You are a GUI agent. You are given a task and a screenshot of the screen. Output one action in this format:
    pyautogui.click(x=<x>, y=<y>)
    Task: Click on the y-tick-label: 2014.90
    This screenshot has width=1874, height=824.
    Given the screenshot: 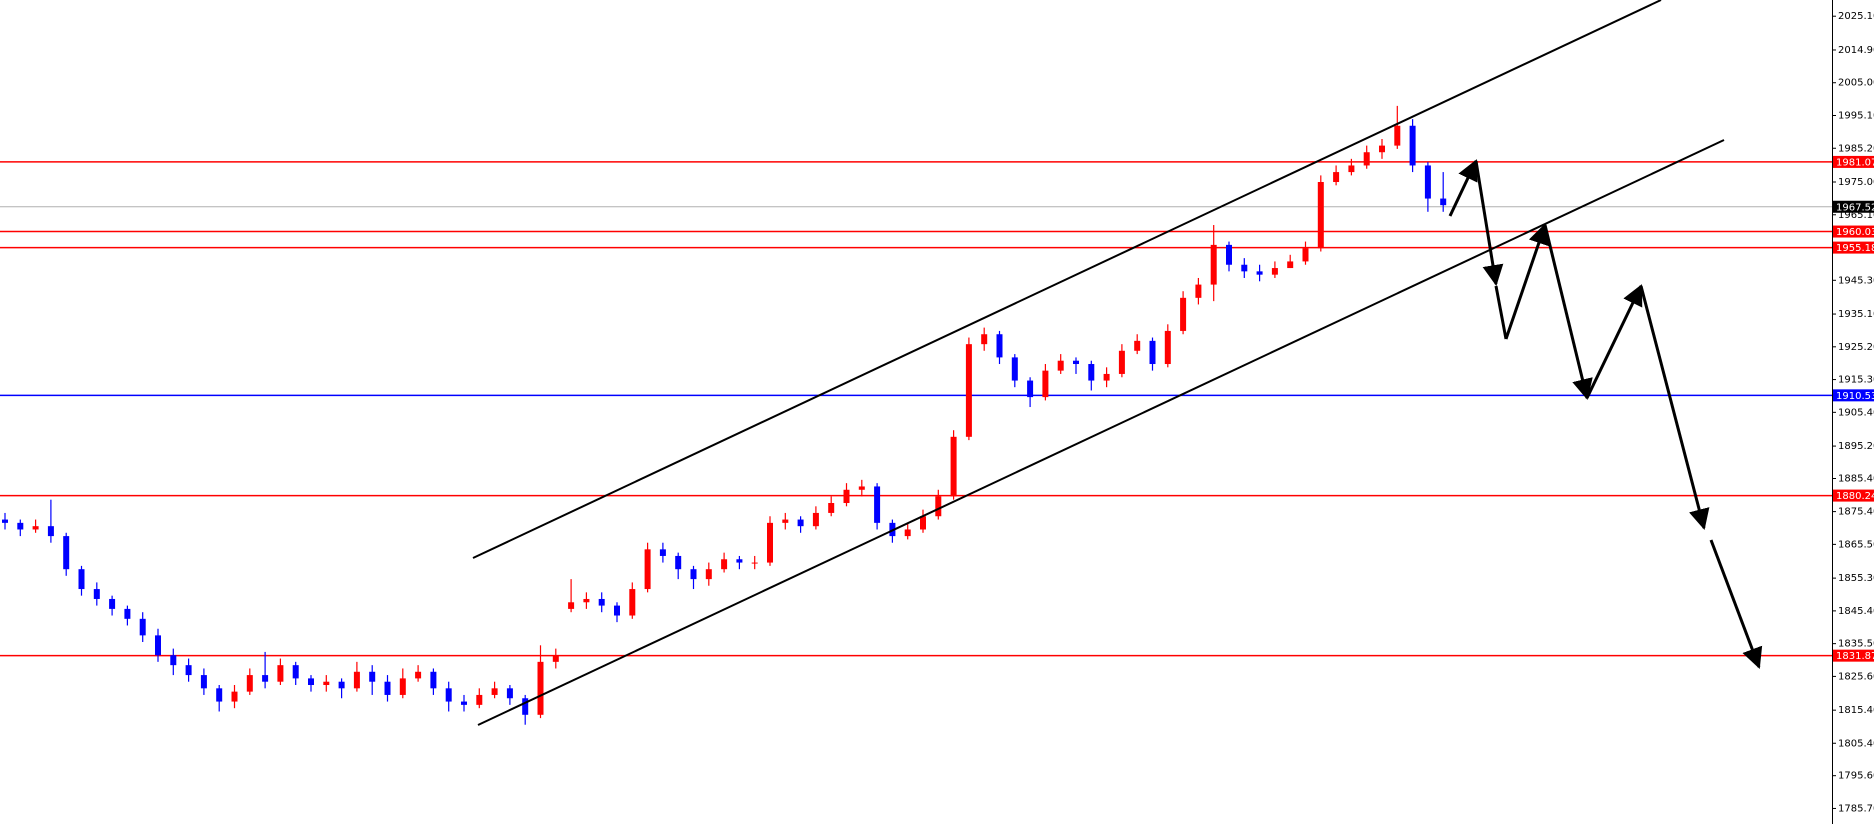 What is the action you would take?
    pyautogui.click(x=1856, y=50)
    